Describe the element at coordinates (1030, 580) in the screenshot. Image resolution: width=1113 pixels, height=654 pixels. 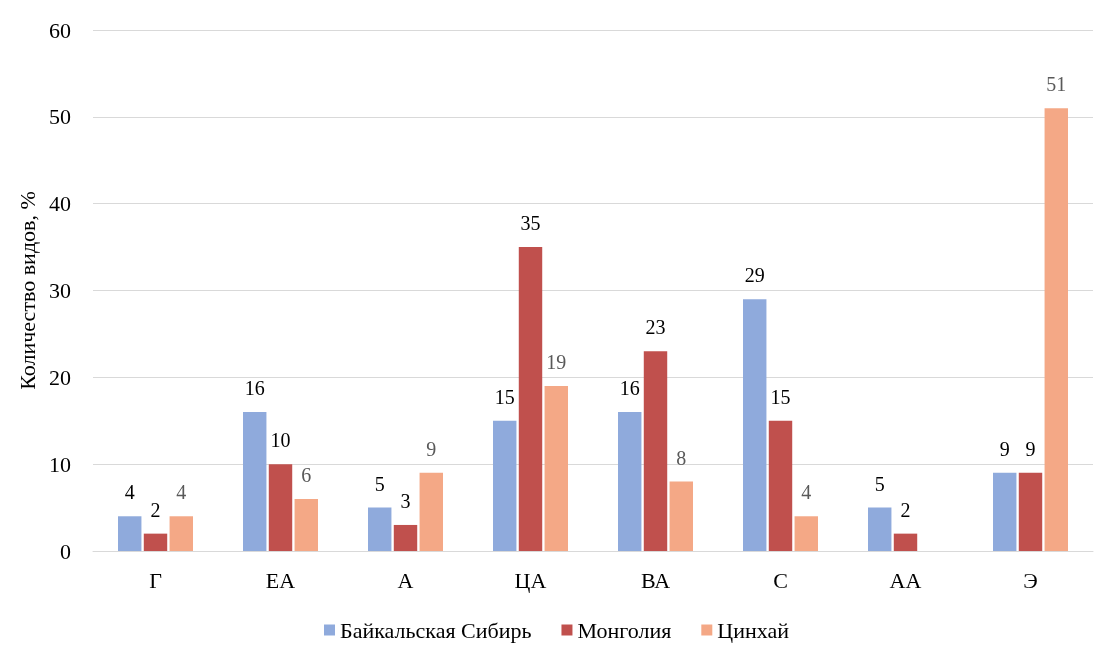
I see `x-tick-label: Э` at that location.